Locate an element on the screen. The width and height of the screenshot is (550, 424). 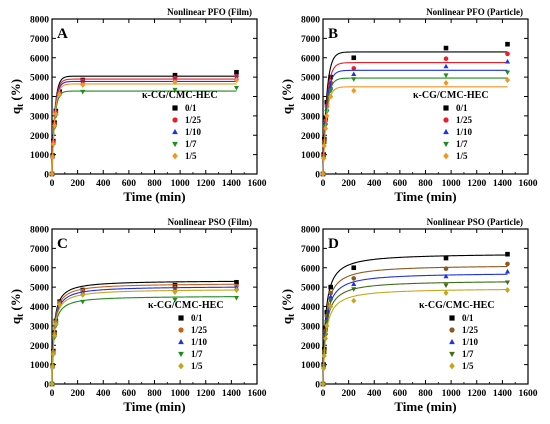
x-tick-label: 1000 is located at coordinates (180, 394).